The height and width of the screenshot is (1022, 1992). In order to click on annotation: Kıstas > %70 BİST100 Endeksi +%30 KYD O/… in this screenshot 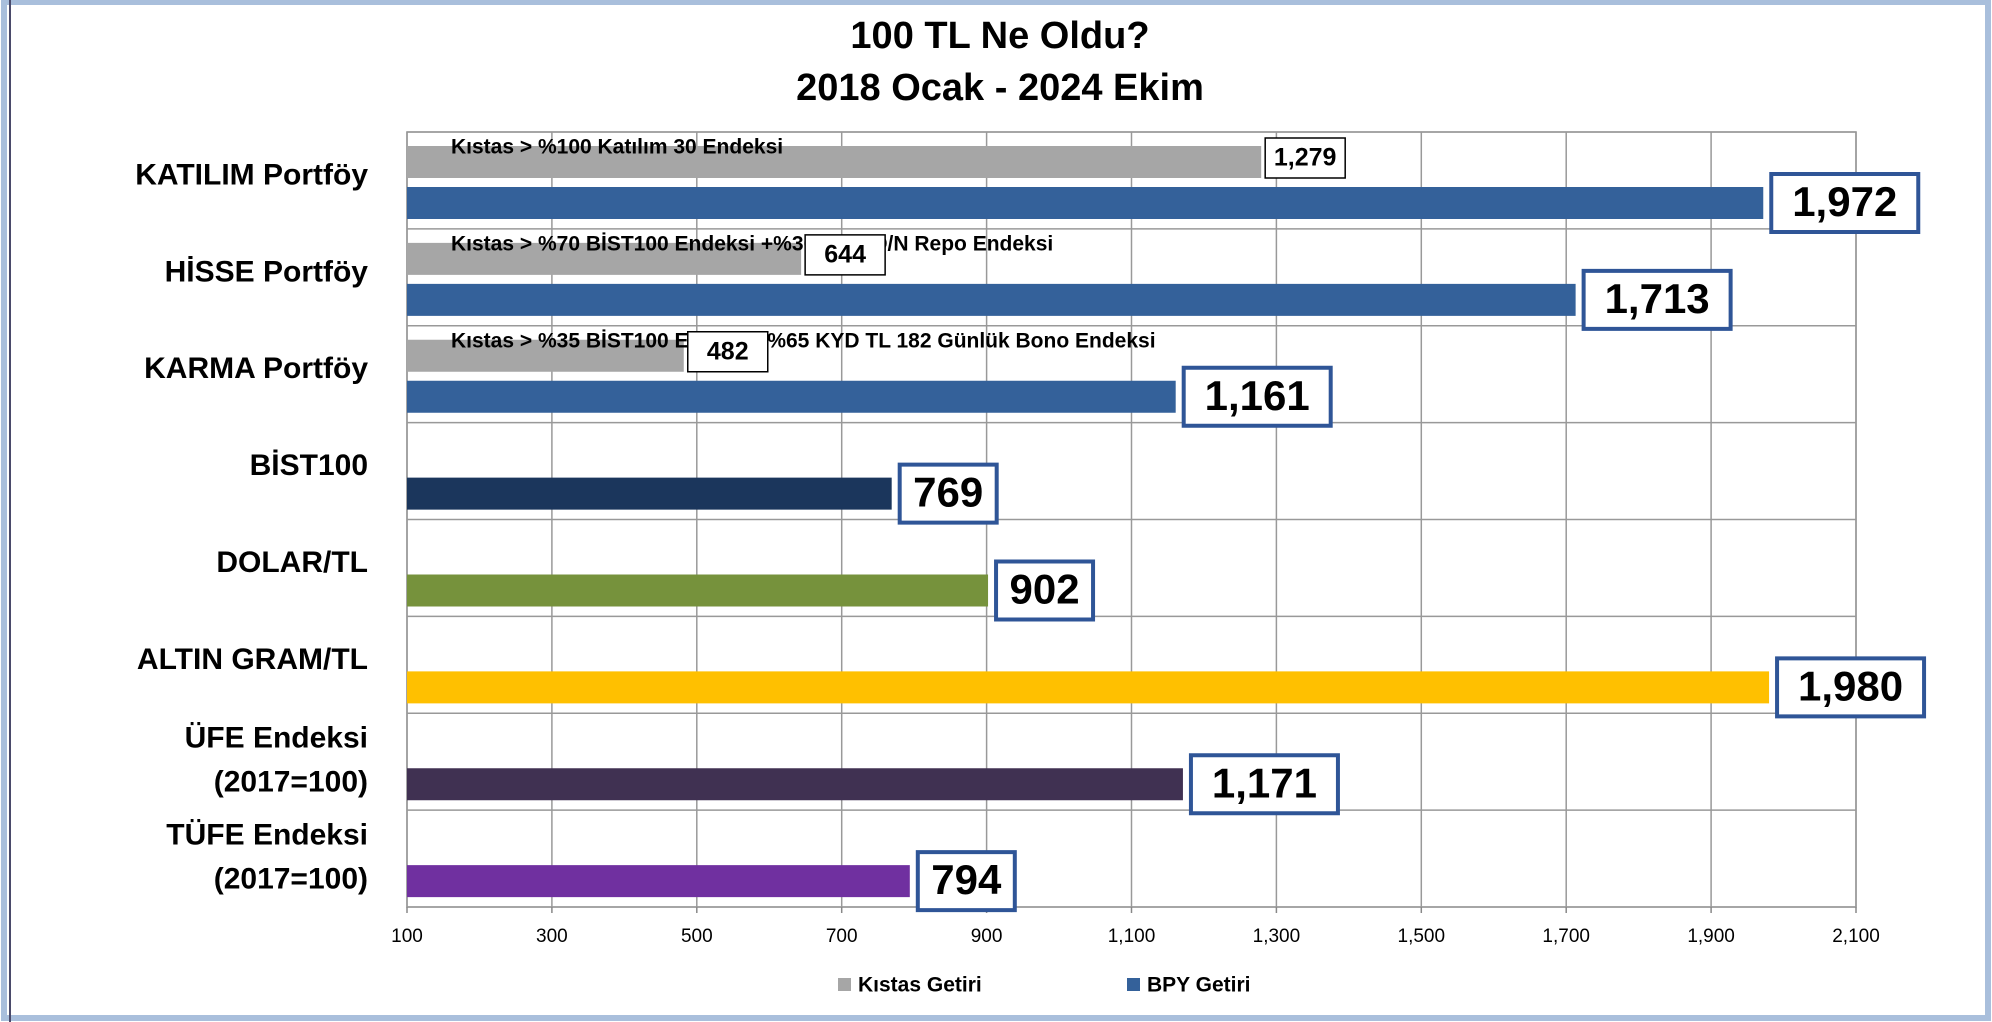, I will do `click(752, 243)`.